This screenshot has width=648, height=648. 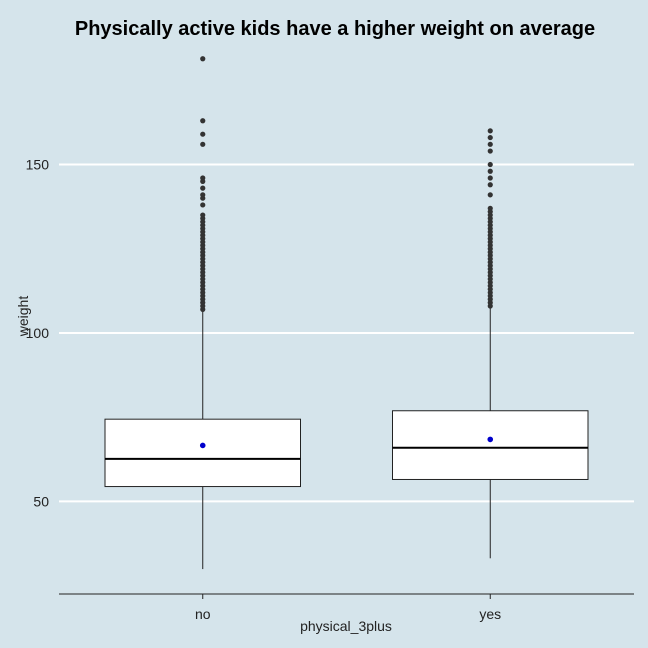 I want to click on x-axis-title: physical_3plus, so click(x=346, y=626).